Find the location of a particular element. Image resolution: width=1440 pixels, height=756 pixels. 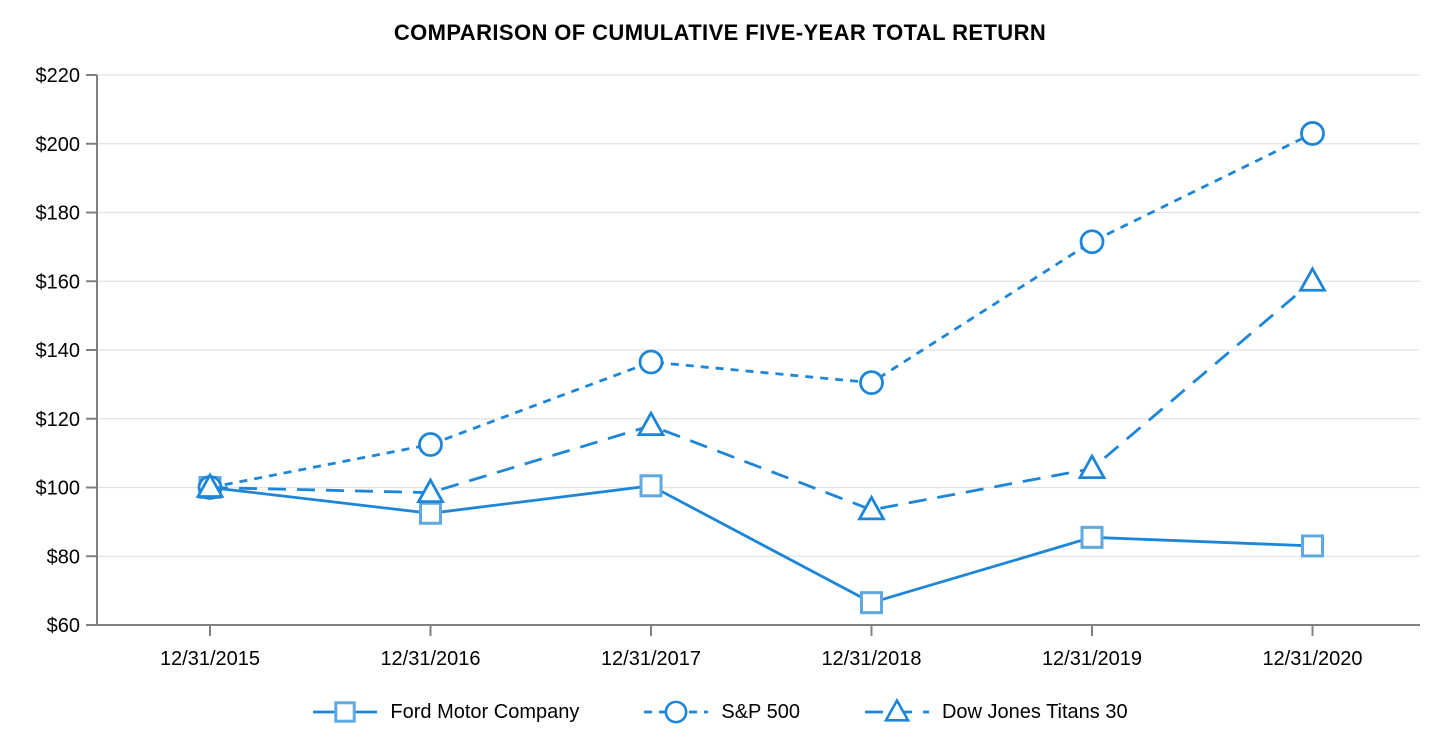

legend-label: S&P 500 is located at coordinates (760, 711).